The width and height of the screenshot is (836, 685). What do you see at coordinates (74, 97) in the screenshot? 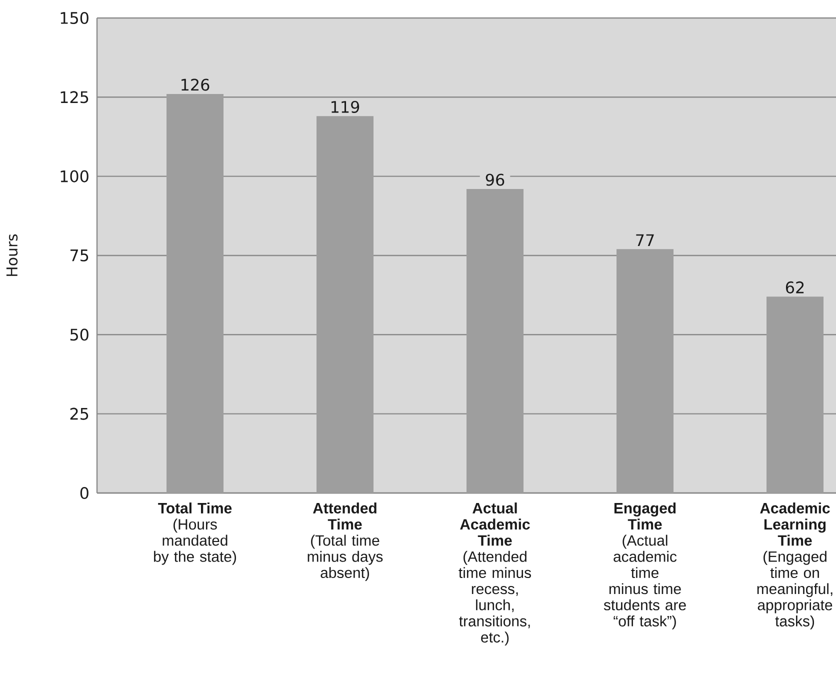
I see `y-tick-label: 125` at bounding box center [74, 97].